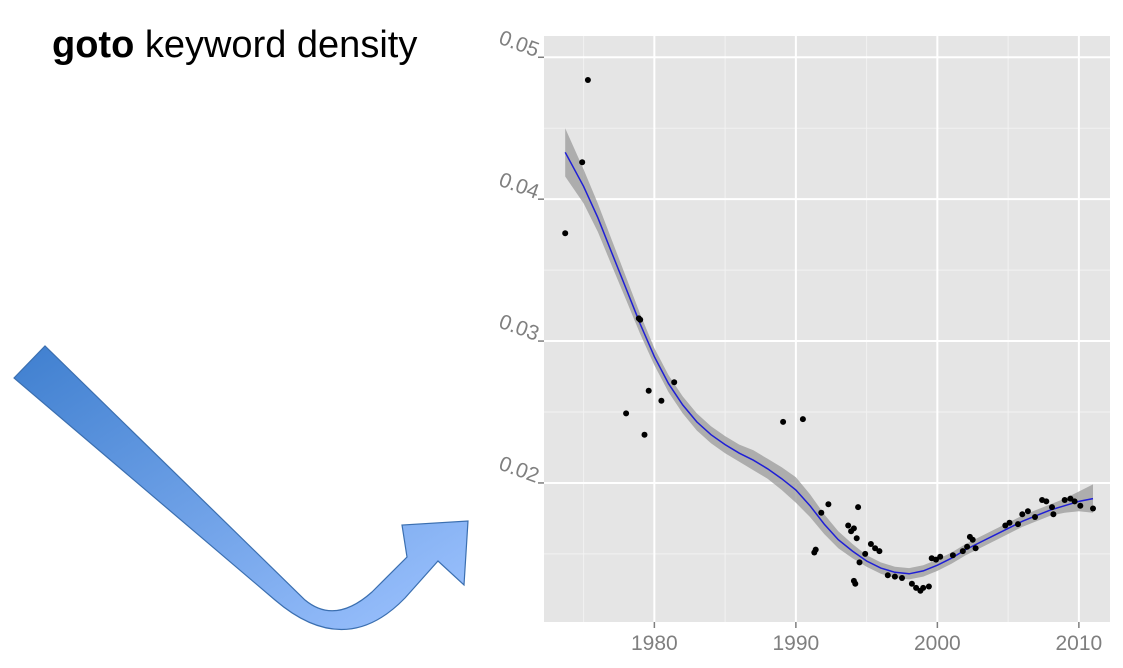  What do you see at coordinates (520, 257) in the screenshot?
I see `y-axis: 0.02 0.03 0.04 0.05` at bounding box center [520, 257].